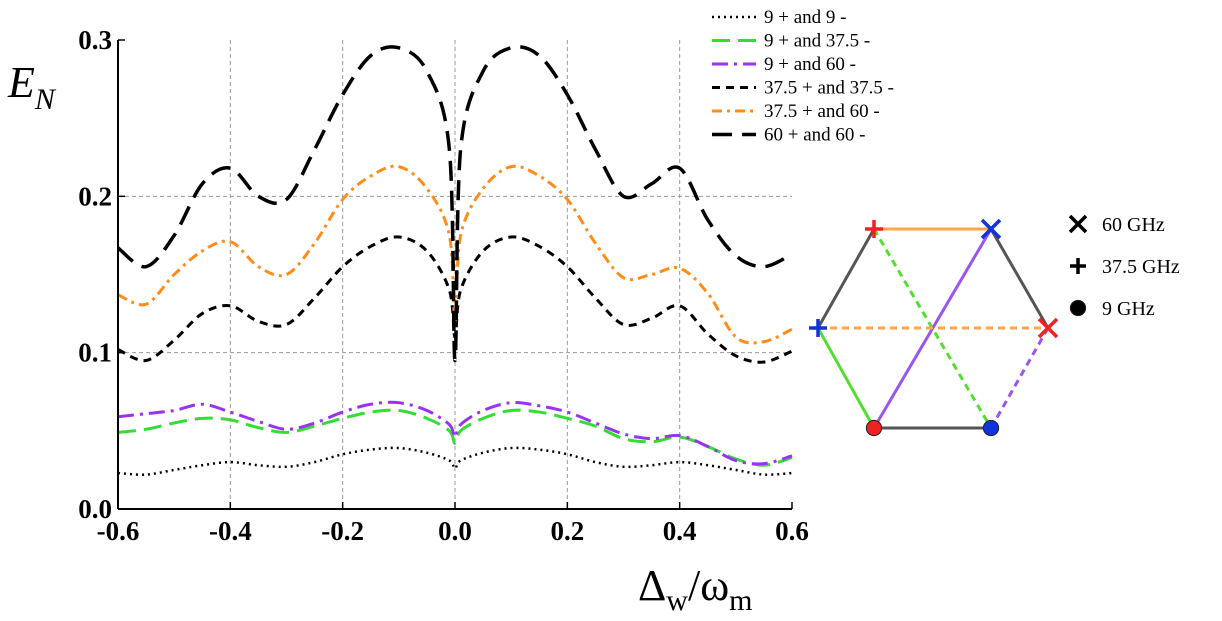 This screenshot has width=1222, height=621. I want to click on key-label: 9 GHz, so click(1128, 309).